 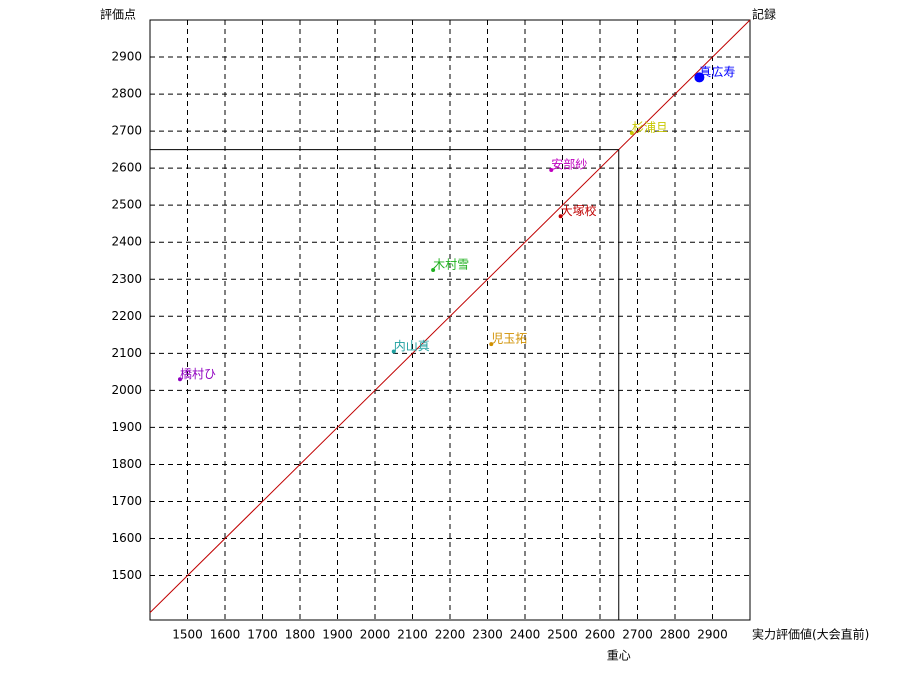 I want to click on point-label: 内山真, so click(x=412, y=346).